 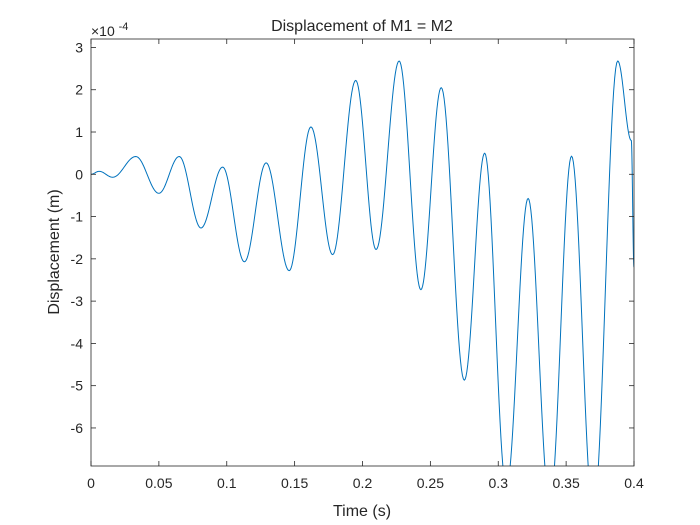 I want to click on y-tick-label: -2, so click(x=77, y=259).